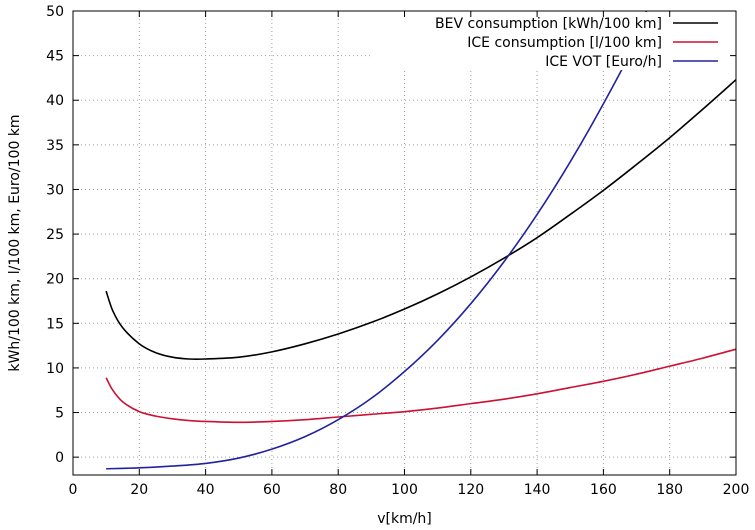  What do you see at coordinates (55, 146) in the screenshot?
I see `y-tick-label: 35` at bounding box center [55, 146].